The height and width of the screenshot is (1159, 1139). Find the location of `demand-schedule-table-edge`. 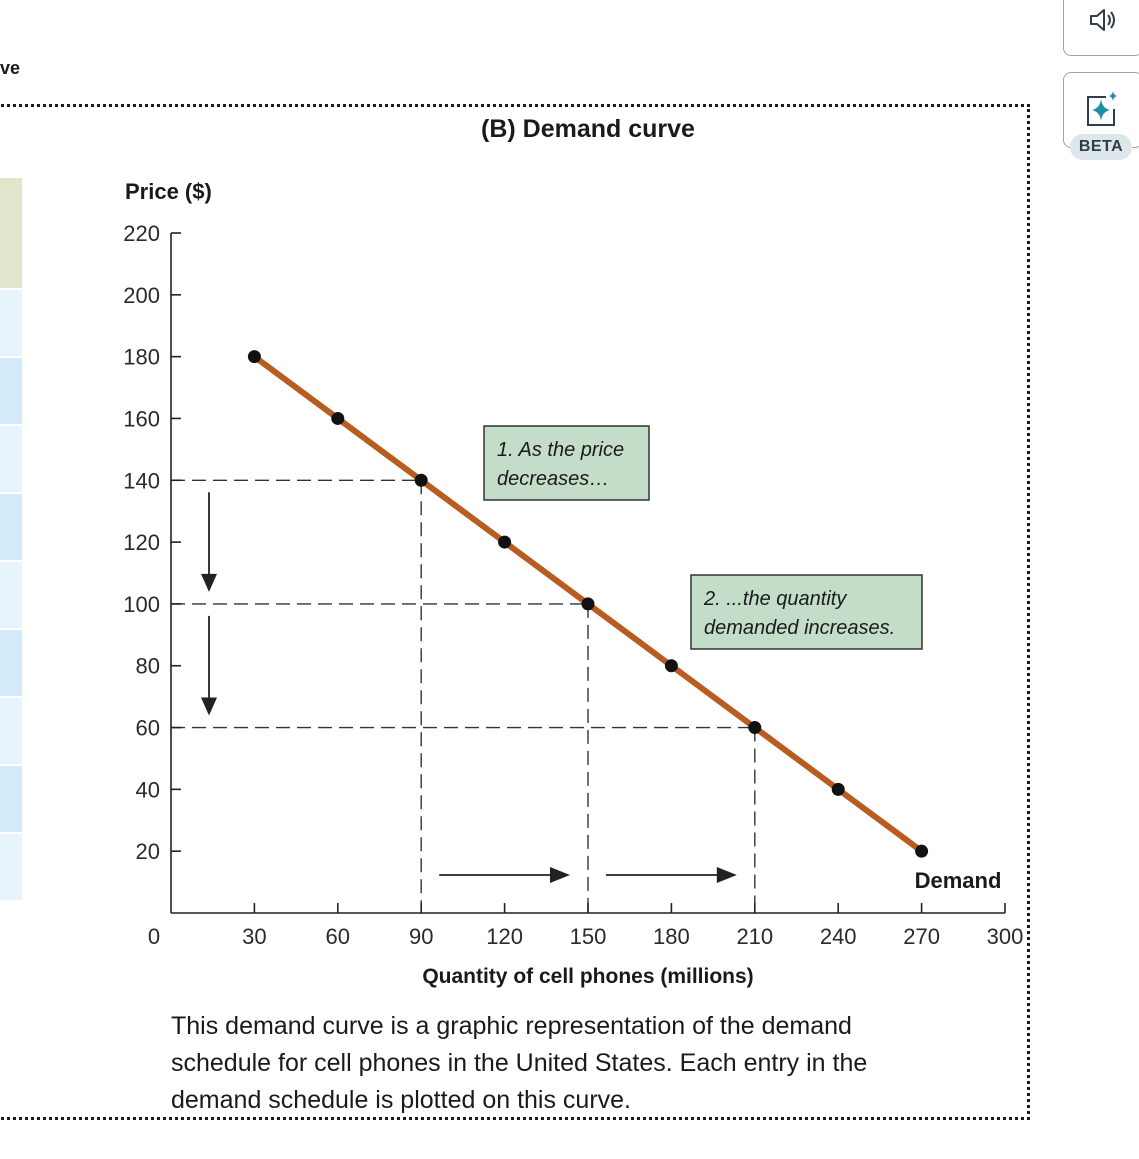

demand-schedule-table-edge is located at coordinates (11, 540).